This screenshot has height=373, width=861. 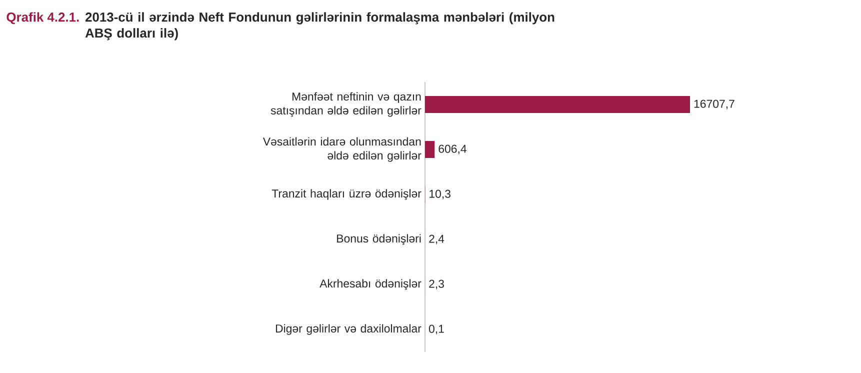 What do you see at coordinates (346, 104) in the screenshot?
I see `y-tick-label: Mənfəət neftinin və qazın satışından əldə edilən gəlirlər` at bounding box center [346, 104].